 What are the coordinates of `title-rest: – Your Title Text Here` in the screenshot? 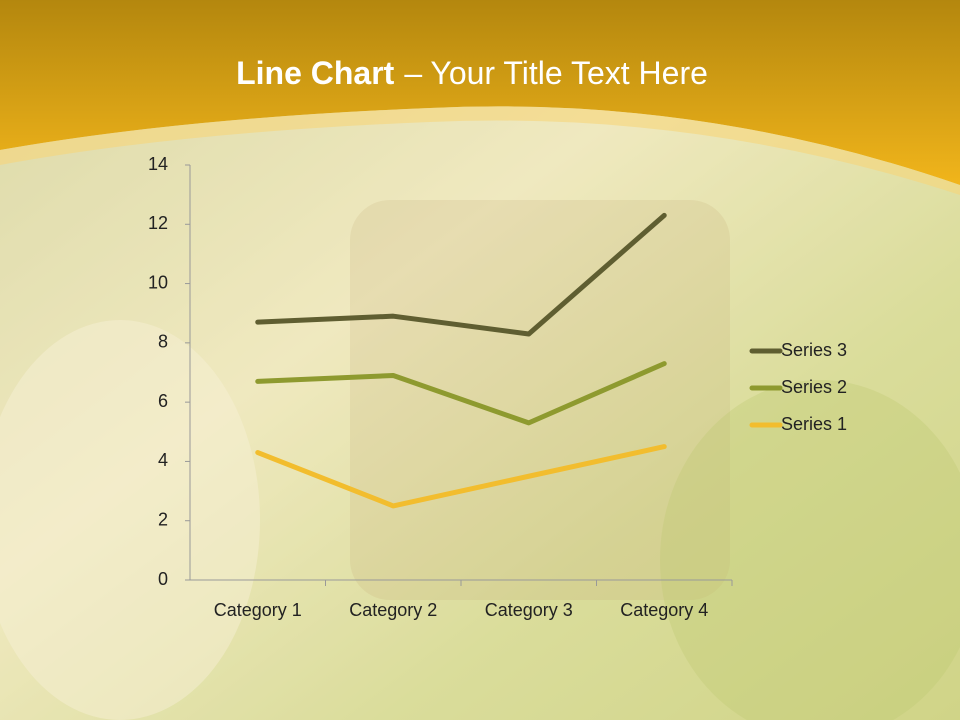 It's located at (556, 73).